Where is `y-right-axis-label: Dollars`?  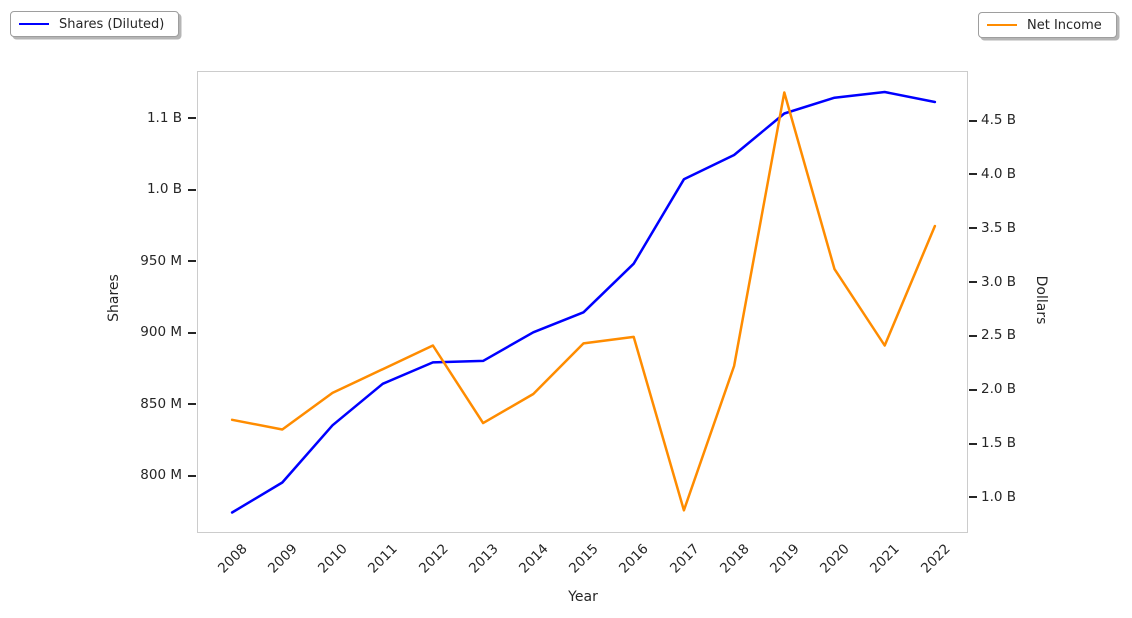
y-right-axis-label: Dollars is located at coordinates (1041, 300).